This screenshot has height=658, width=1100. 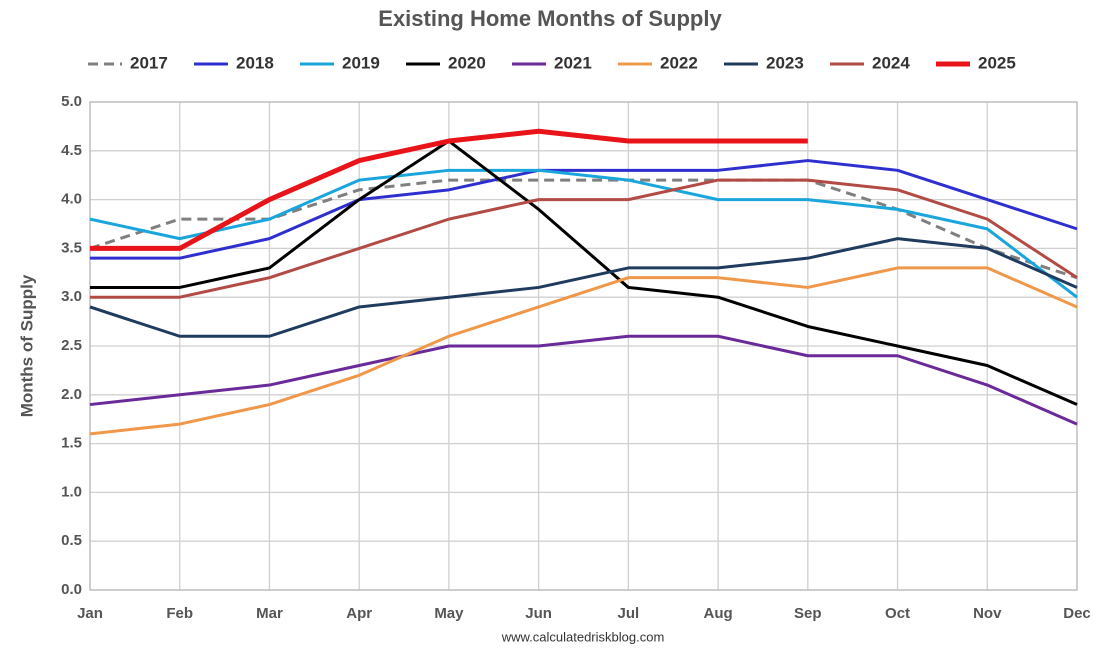 I want to click on x-tick-label: Jun, so click(x=538, y=613).